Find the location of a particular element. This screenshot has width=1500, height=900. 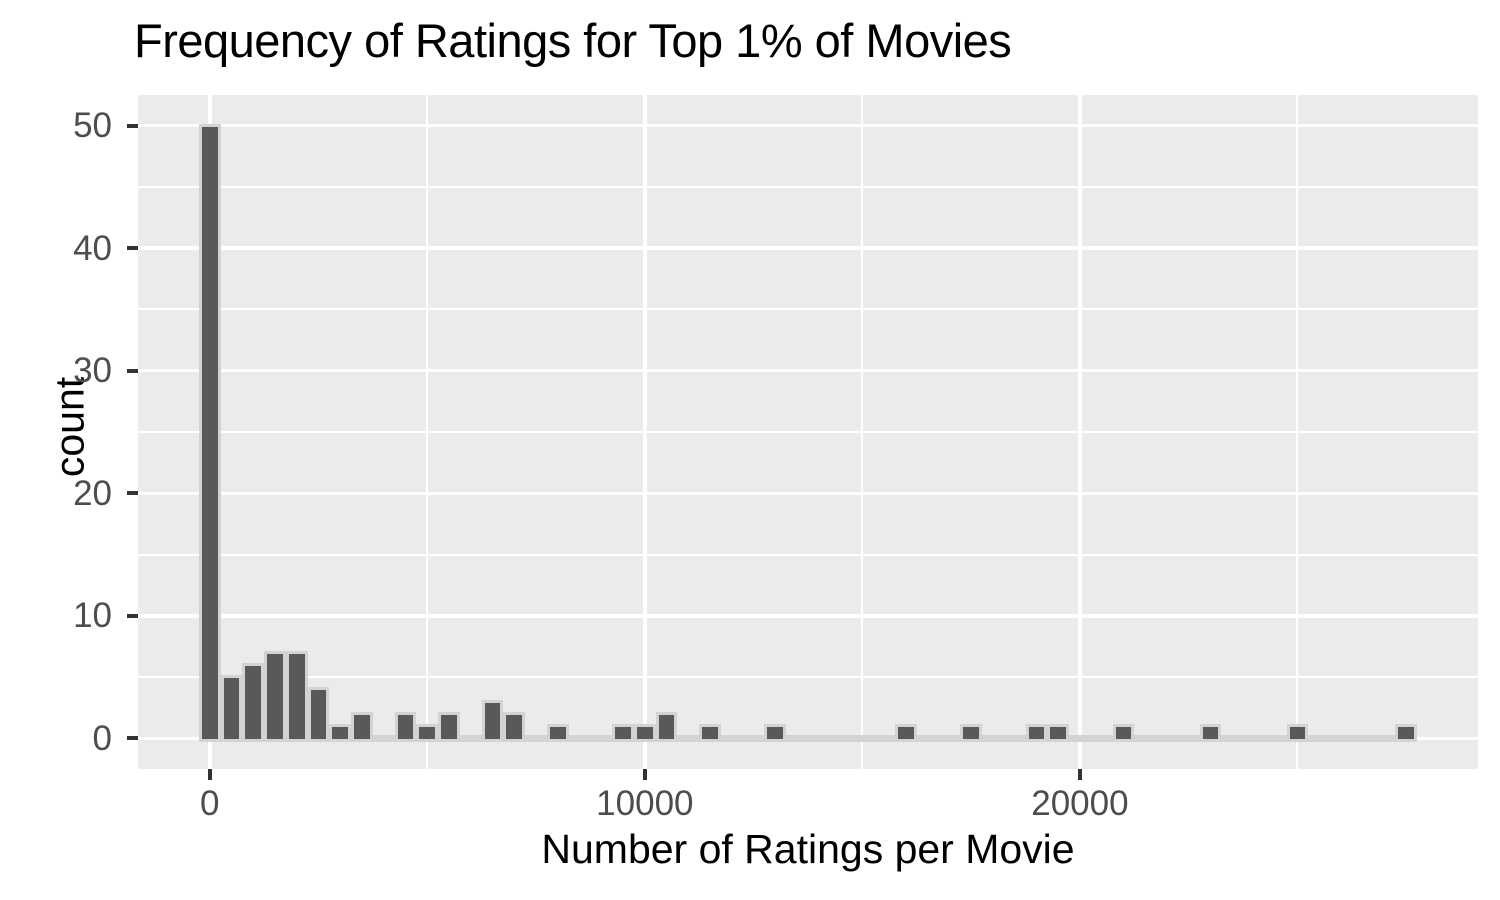

x-tick-label: 20000 is located at coordinates (1080, 803).